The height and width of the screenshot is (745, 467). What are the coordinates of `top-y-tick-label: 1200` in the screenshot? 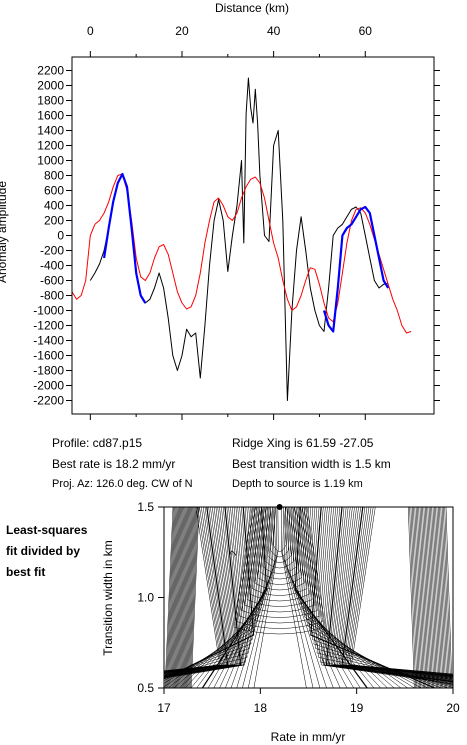 It's located at (50, 146).